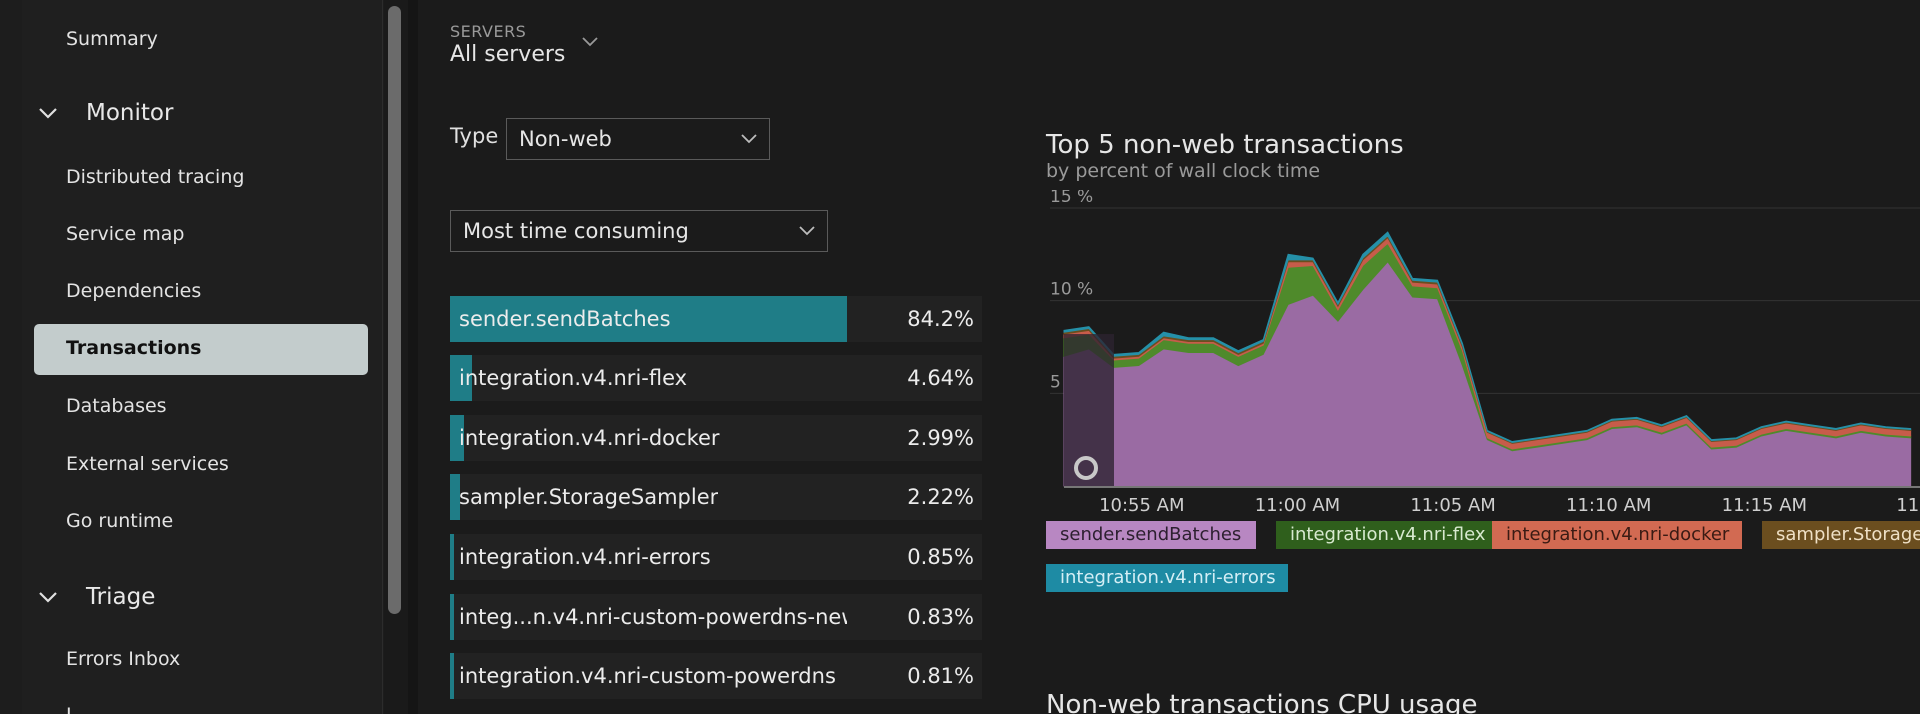 Image resolution: width=1920 pixels, height=714 pixels. What do you see at coordinates (474, 136) in the screenshot?
I see `type-label: Type` at bounding box center [474, 136].